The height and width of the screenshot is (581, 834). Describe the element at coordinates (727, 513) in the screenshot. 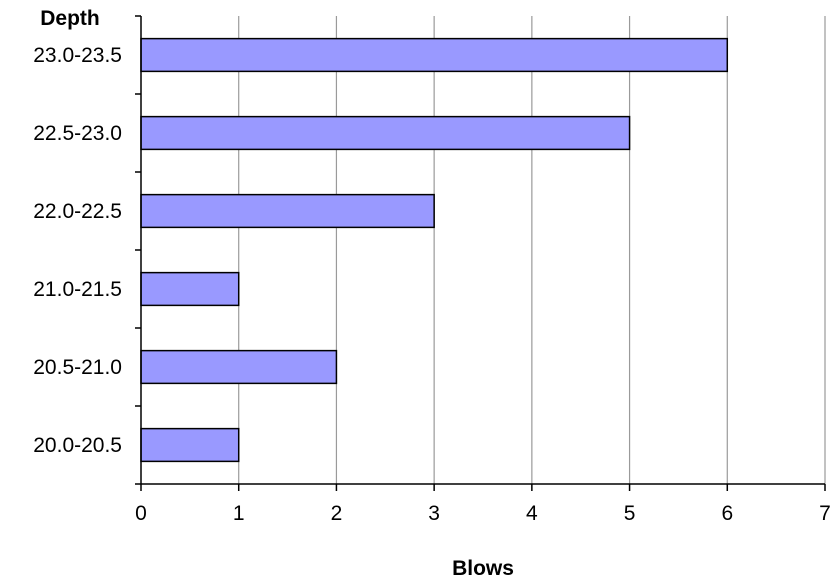

I see `x-tick-label: 6` at that location.